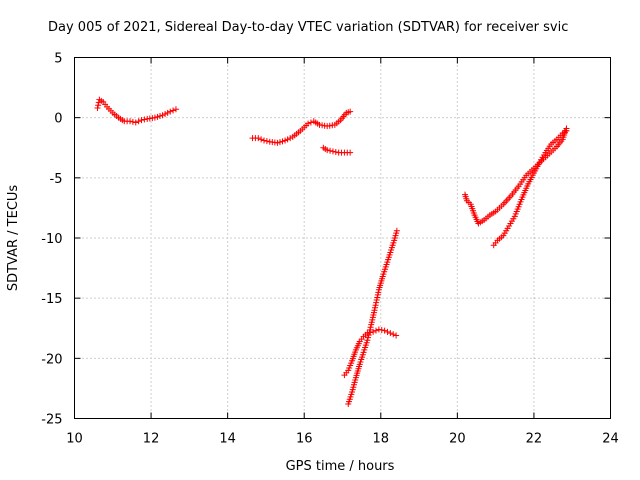 The height and width of the screenshot is (480, 640). What do you see at coordinates (51, 359) in the screenshot?
I see `y-tick-label: -20` at bounding box center [51, 359].